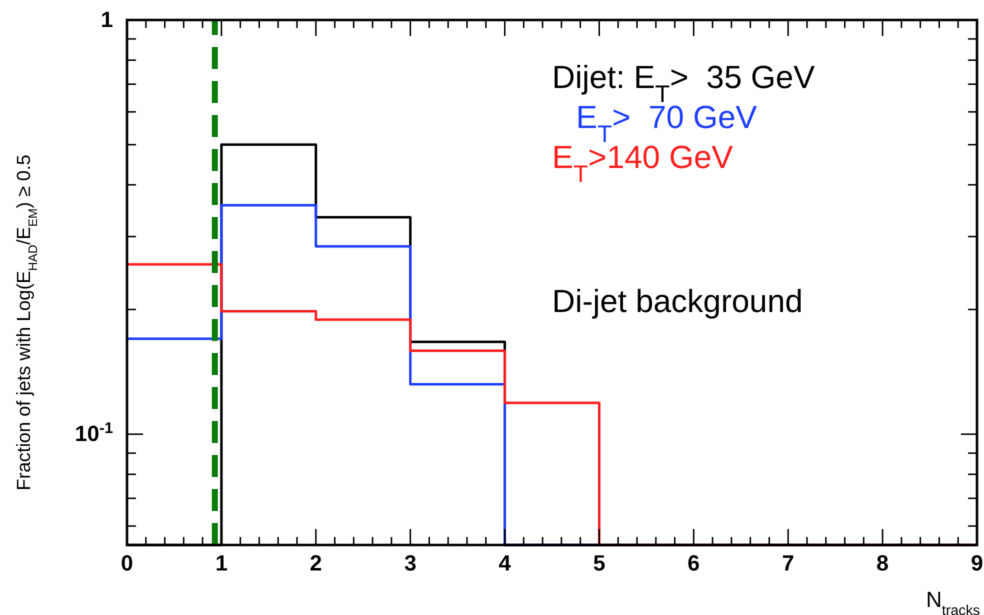  I want to click on x-tick-label: 4, so click(505, 563).